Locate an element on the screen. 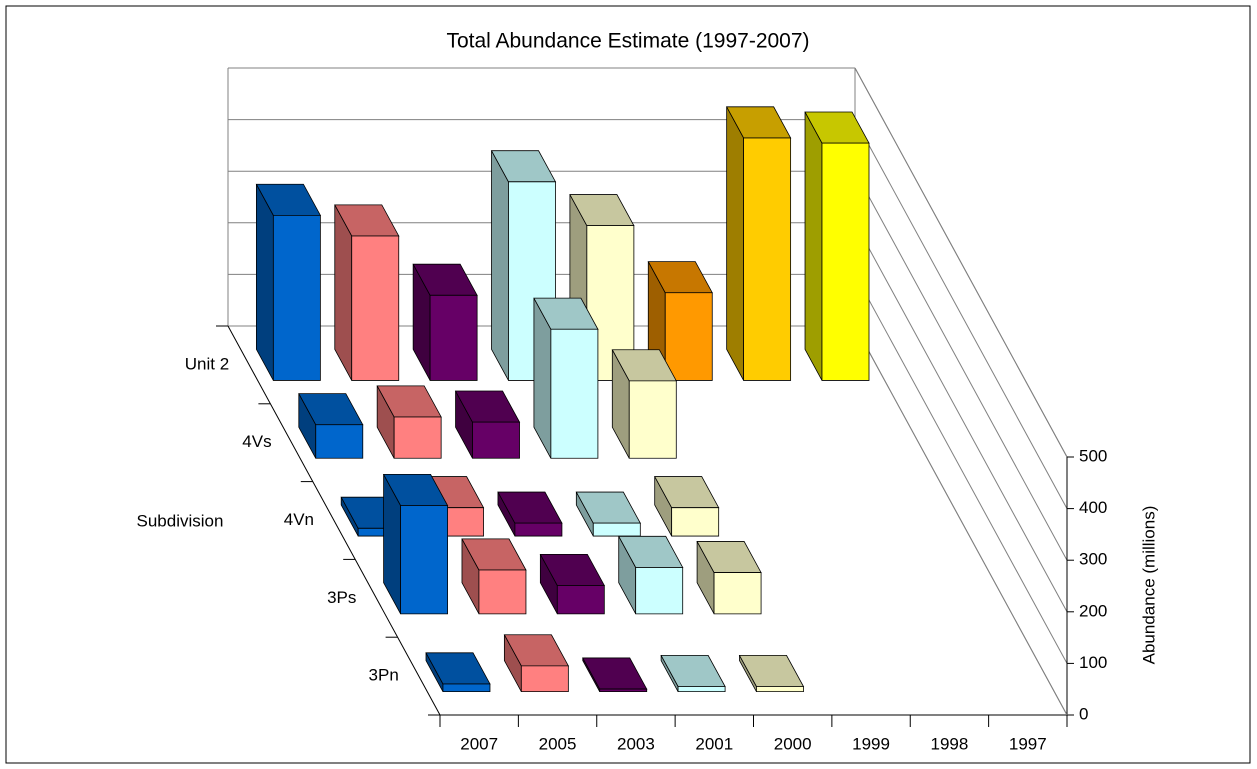 The height and width of the screenshot is (769, 1257). y-tick-label: 300 is located at coordinates (1093, 559).